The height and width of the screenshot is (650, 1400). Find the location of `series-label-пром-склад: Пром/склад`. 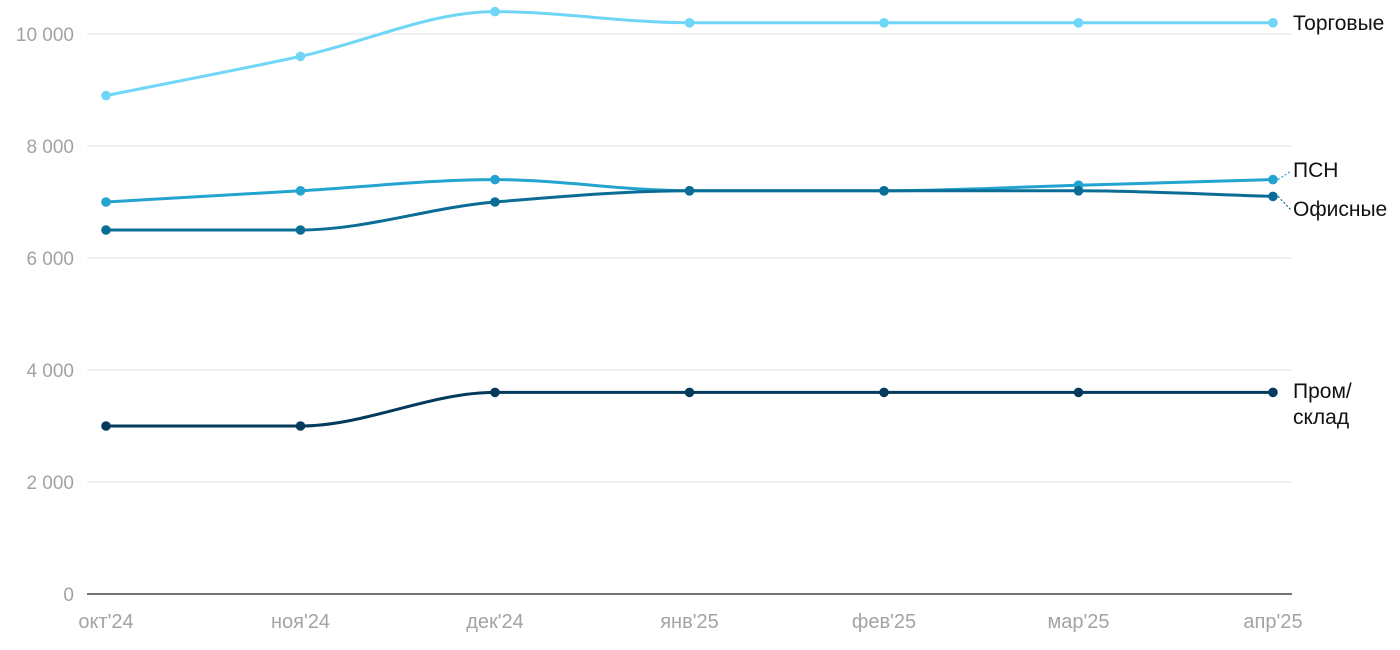

series-label-пром-склад: Пром/склад is located at coordinates (1322, 404).